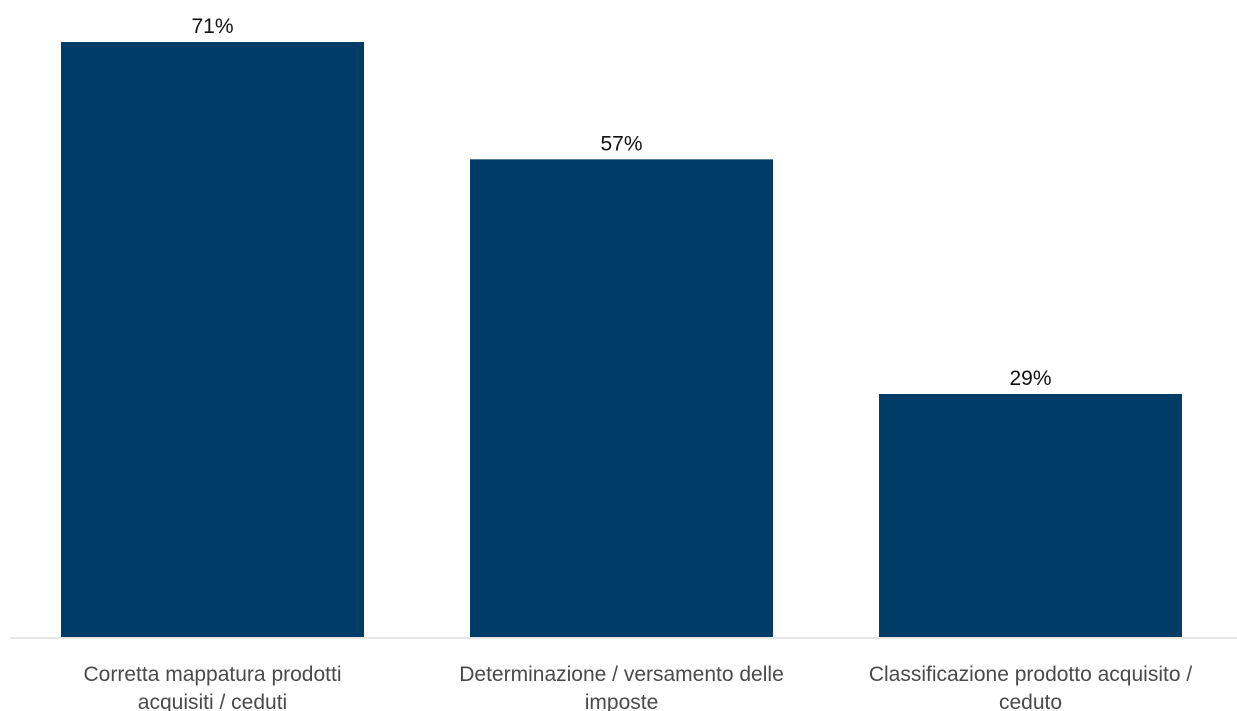 The height and width of the screenshot is (711, 1237). I want to click on category-label-line: Determinazione / versamento delle, so click(621, 674).